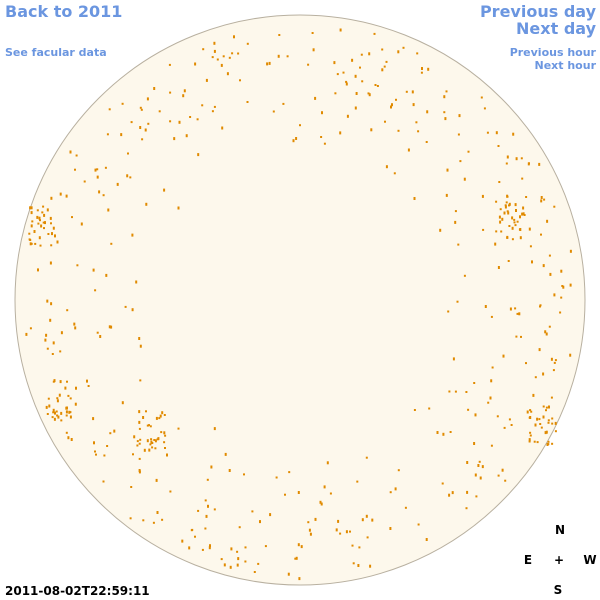 The width and height of the screenshot is (600, 600). What do you see at coordinates (538, 11) in the screenshot?
I see `previous-day-link: Previous day` at bounding box center [538, 11].